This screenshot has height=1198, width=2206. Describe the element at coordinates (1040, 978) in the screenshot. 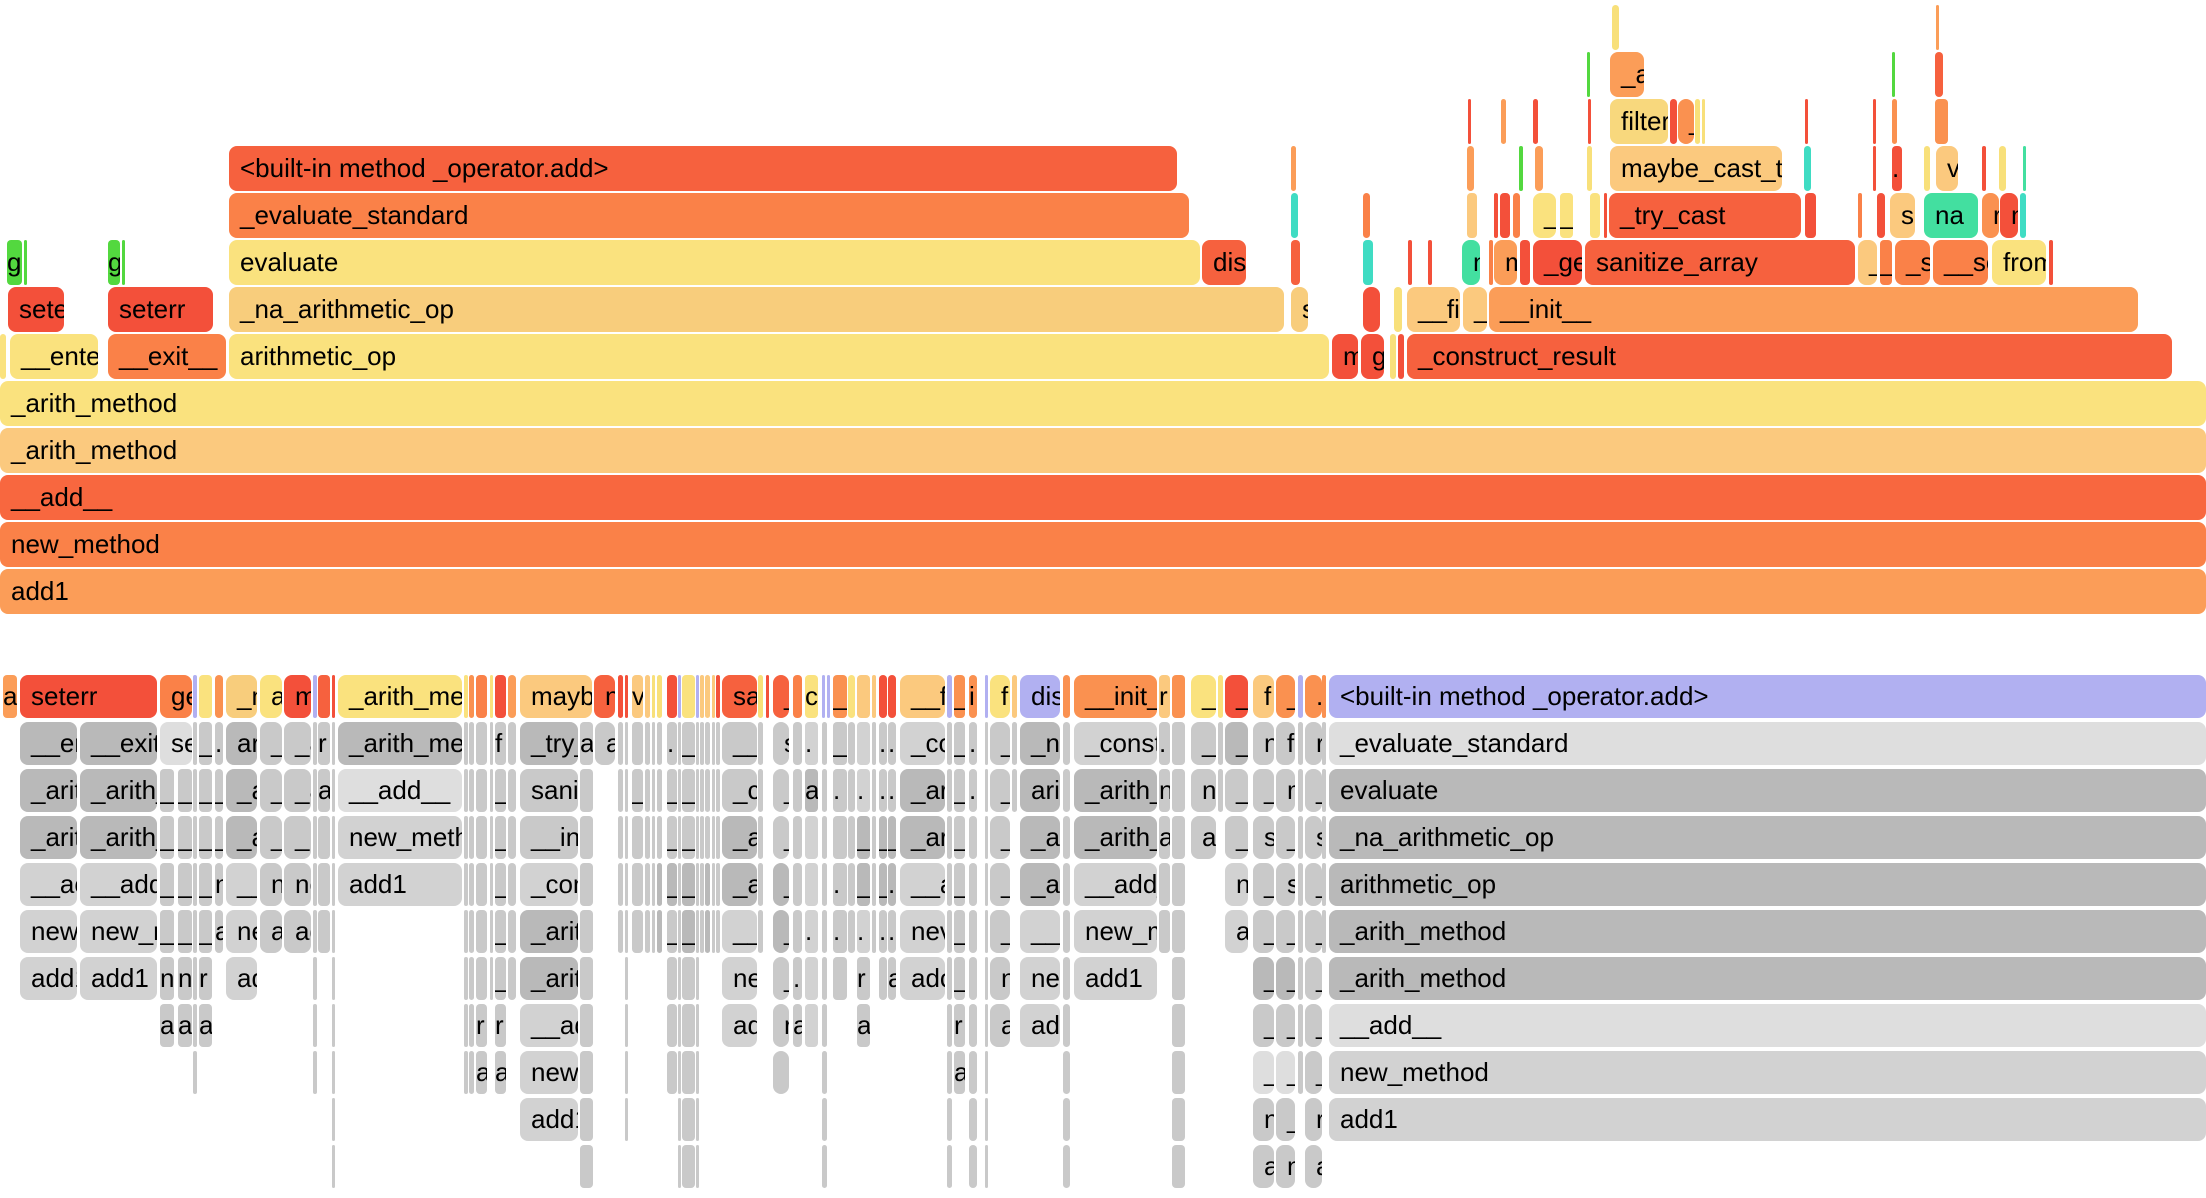

I see `frame-nev: nev` at that location.